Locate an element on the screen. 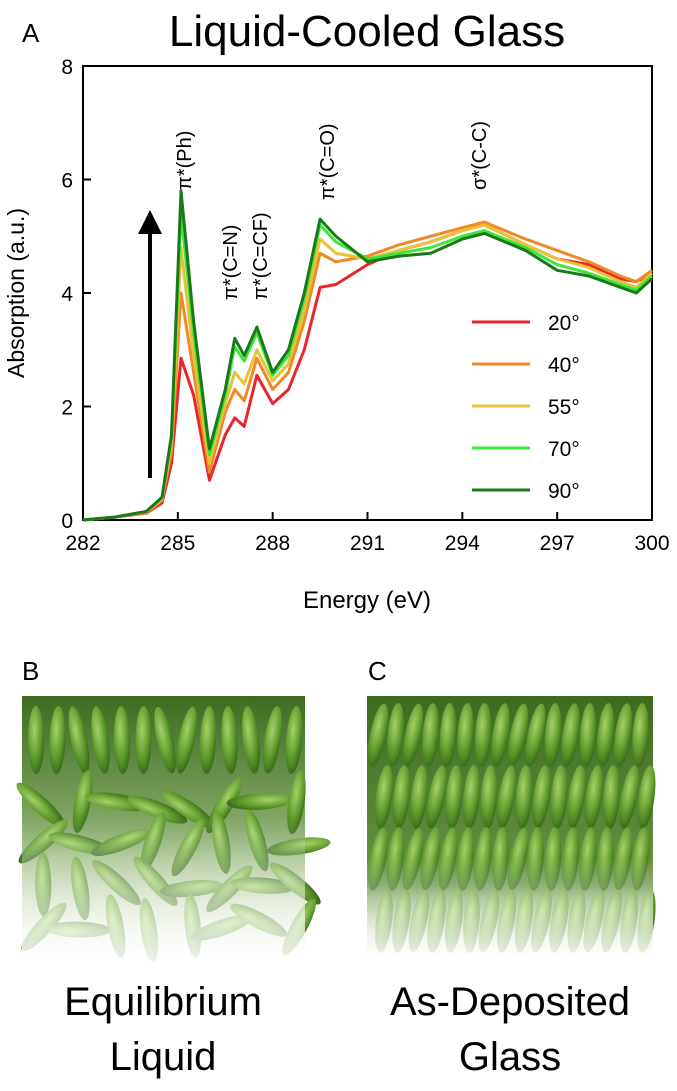  illustration-equilibrium-liquid is located at coordinates (173, 831).